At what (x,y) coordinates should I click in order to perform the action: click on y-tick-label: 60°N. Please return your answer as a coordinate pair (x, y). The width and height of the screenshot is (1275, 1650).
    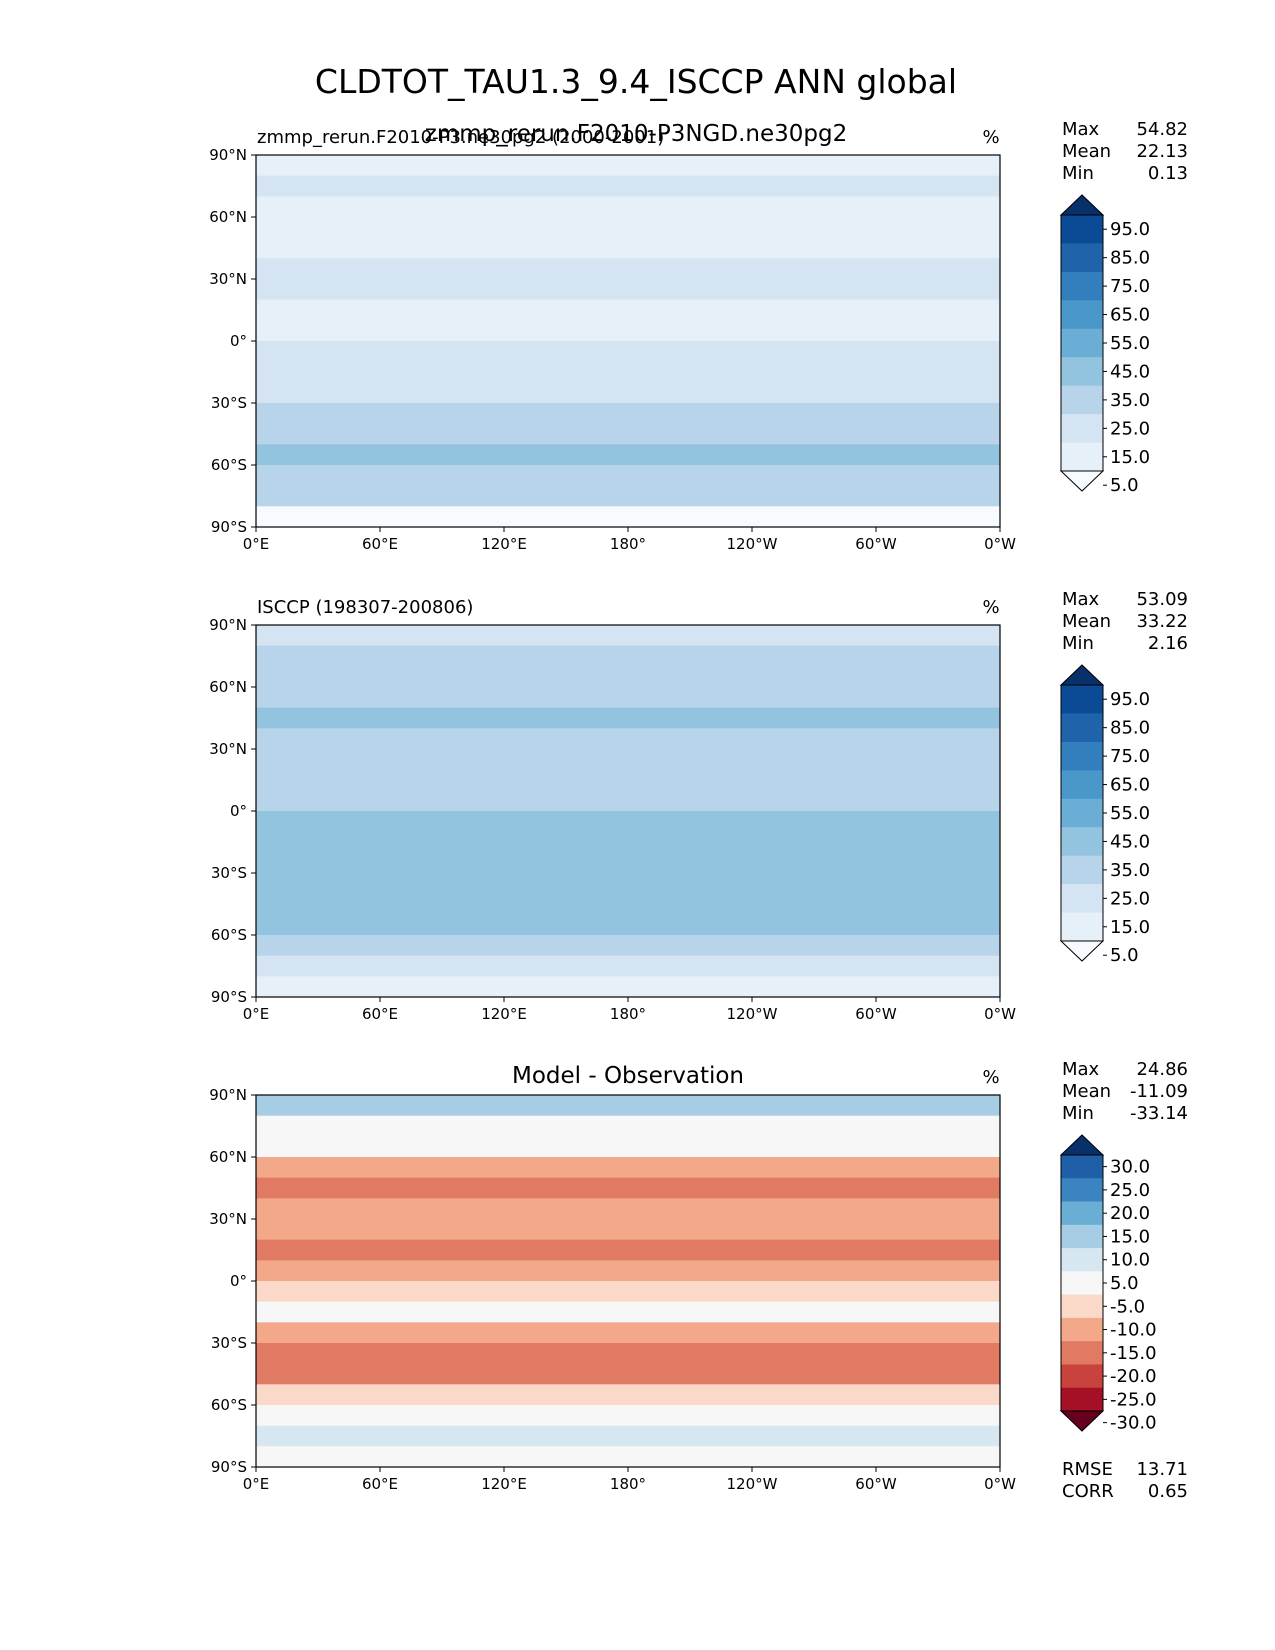
    Looking at the image, I should click on (228, 1157).